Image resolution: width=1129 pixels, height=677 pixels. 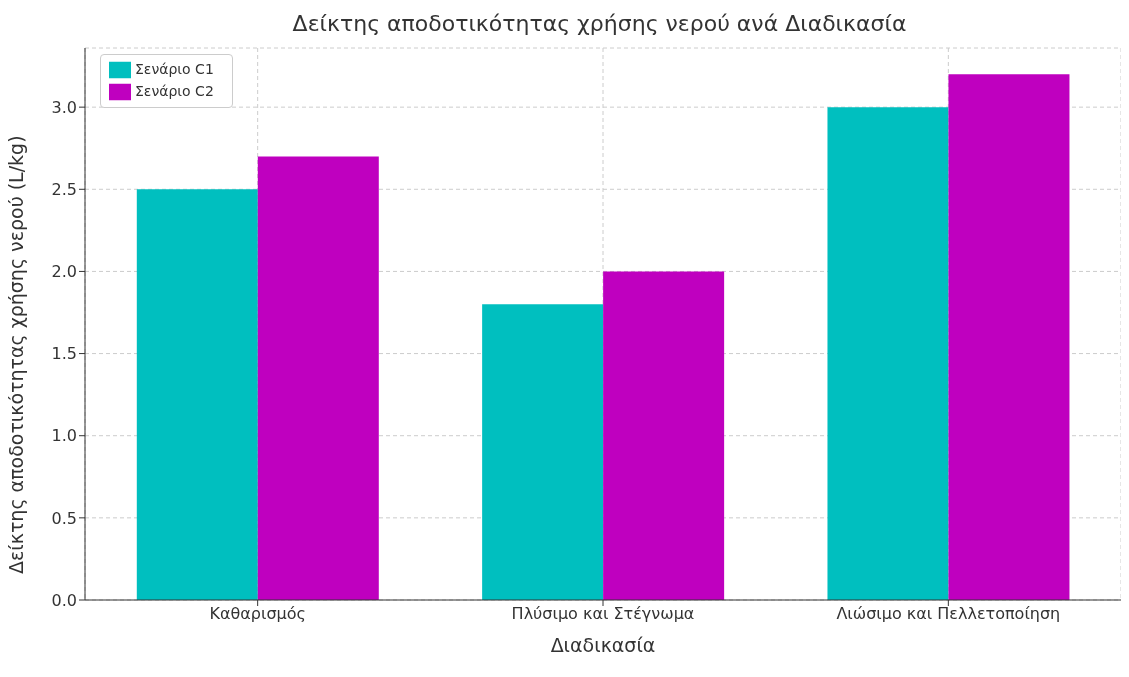 I want to click on x-axis-title: Διαδικασία, so click(x=603, y=645).